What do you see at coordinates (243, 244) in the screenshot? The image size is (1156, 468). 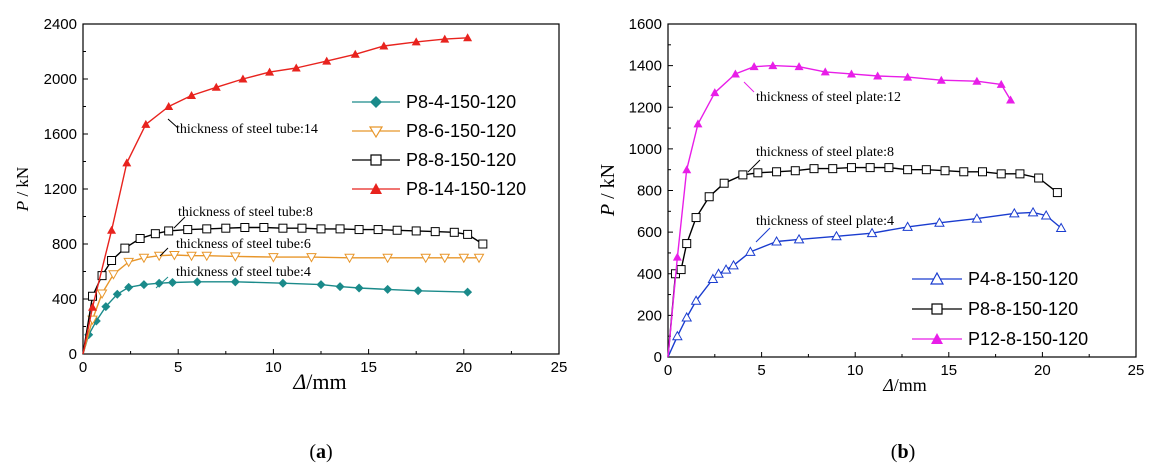 I see `panel-a-annotation-6: thickness of steel tube:6` at bounding box center [243, 244].